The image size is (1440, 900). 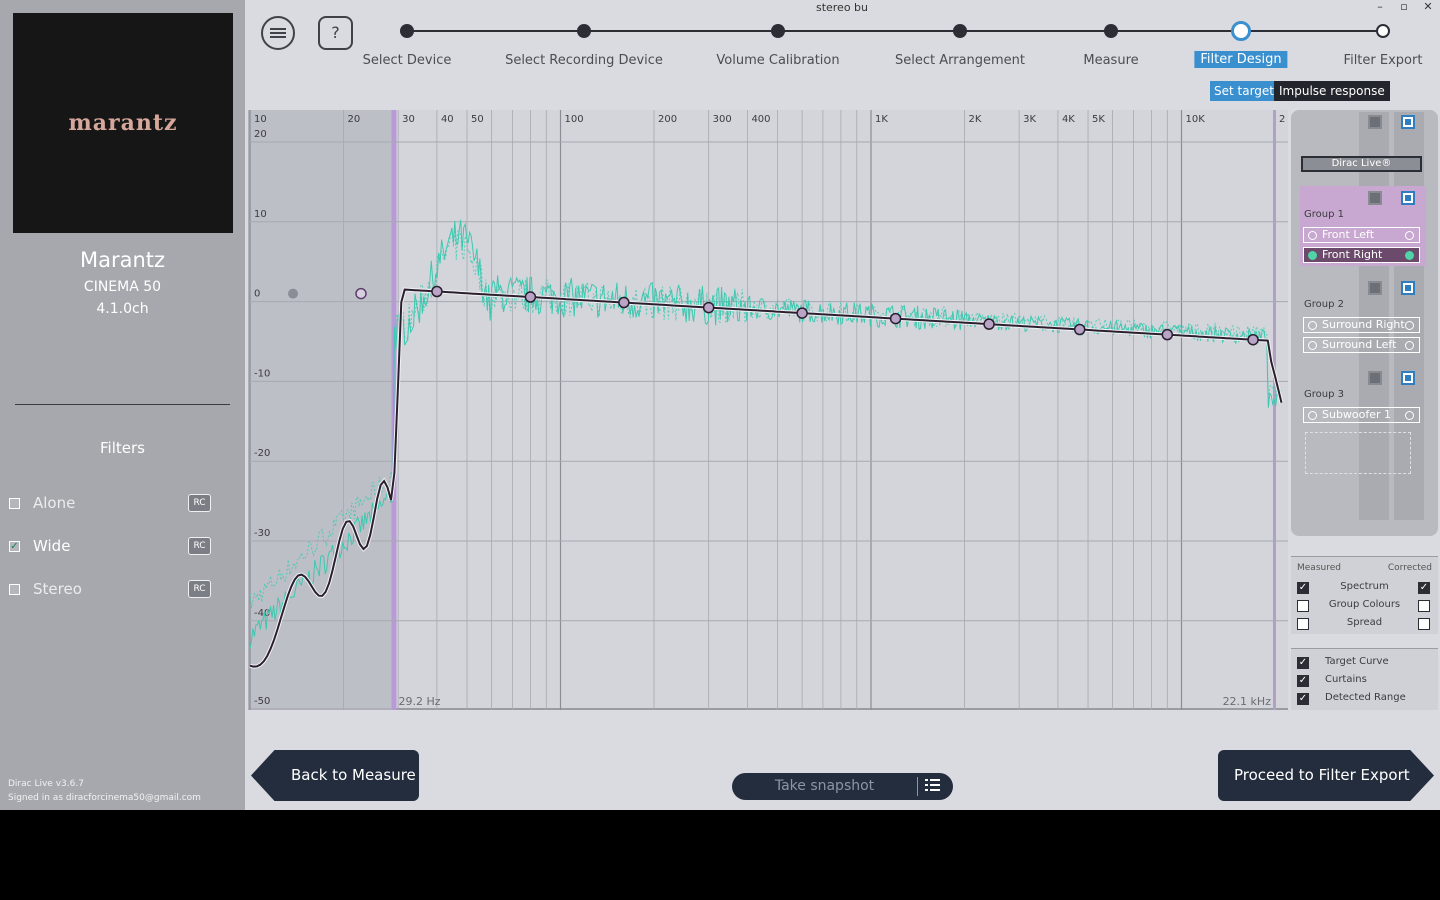 I want to click on tab-impulse-response: Impulse response, so click(x=1332, y=91).